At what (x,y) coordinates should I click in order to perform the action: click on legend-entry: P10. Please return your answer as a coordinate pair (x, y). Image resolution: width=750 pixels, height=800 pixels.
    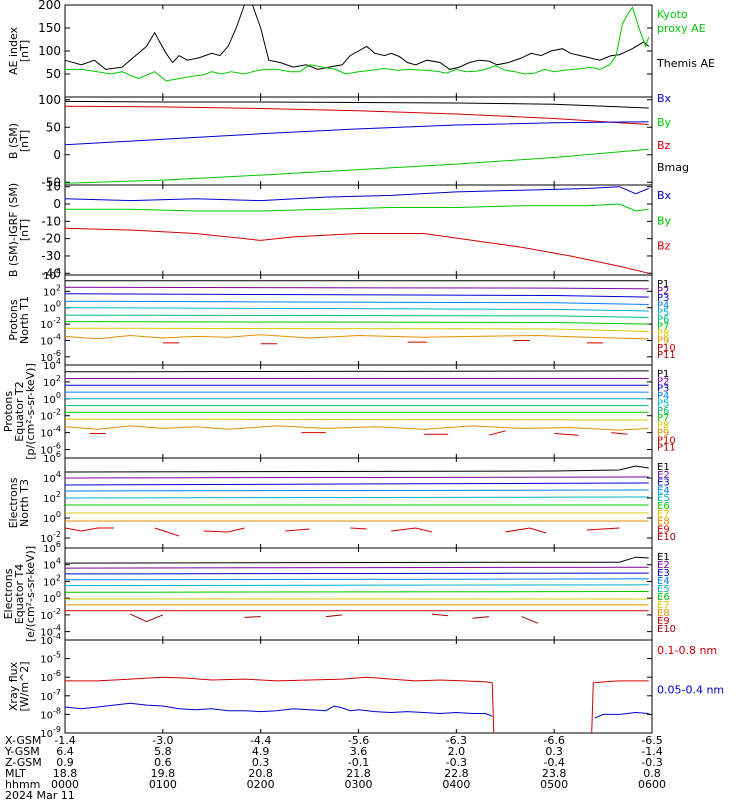
    Looking at the image, I should click on (666, 440).